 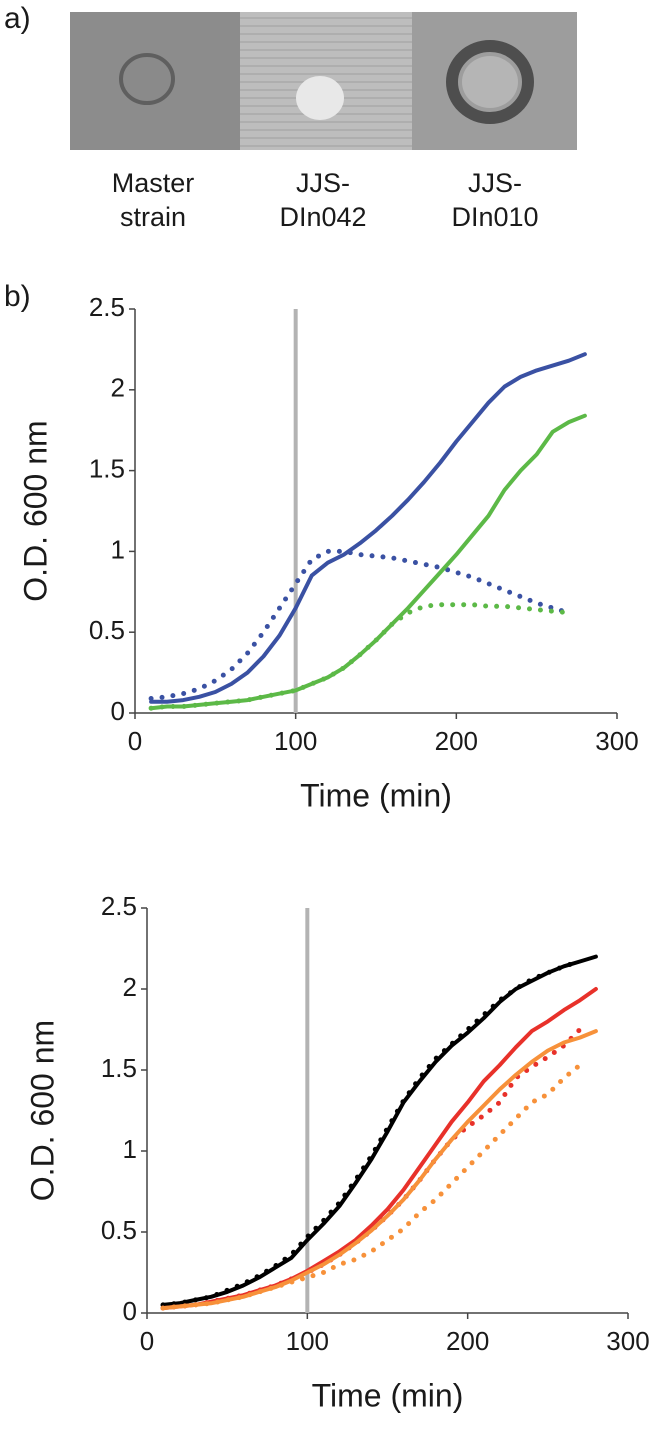 What do you see at coordinates (17, 18) in the screenshot?
I see `panel-label: a)` at bounding box center [17, 18].